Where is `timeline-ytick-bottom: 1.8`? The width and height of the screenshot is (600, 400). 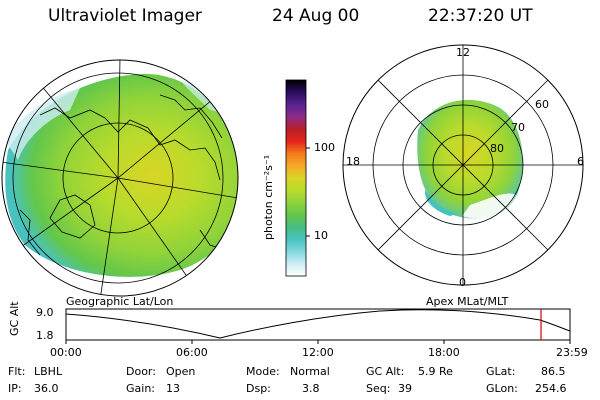 timeline-ytick-bottom: 1.8 is located at coordinates (45, 335).